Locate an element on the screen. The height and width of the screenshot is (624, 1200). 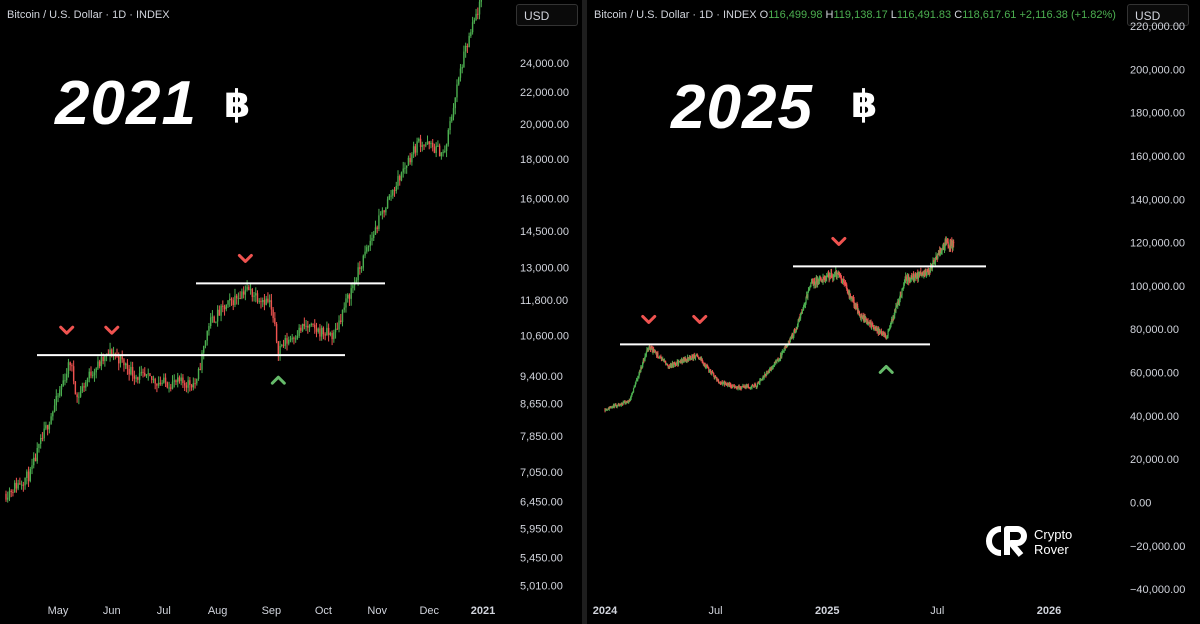
brand-name: Crypto Rover is located at coordinates (1053, 542).